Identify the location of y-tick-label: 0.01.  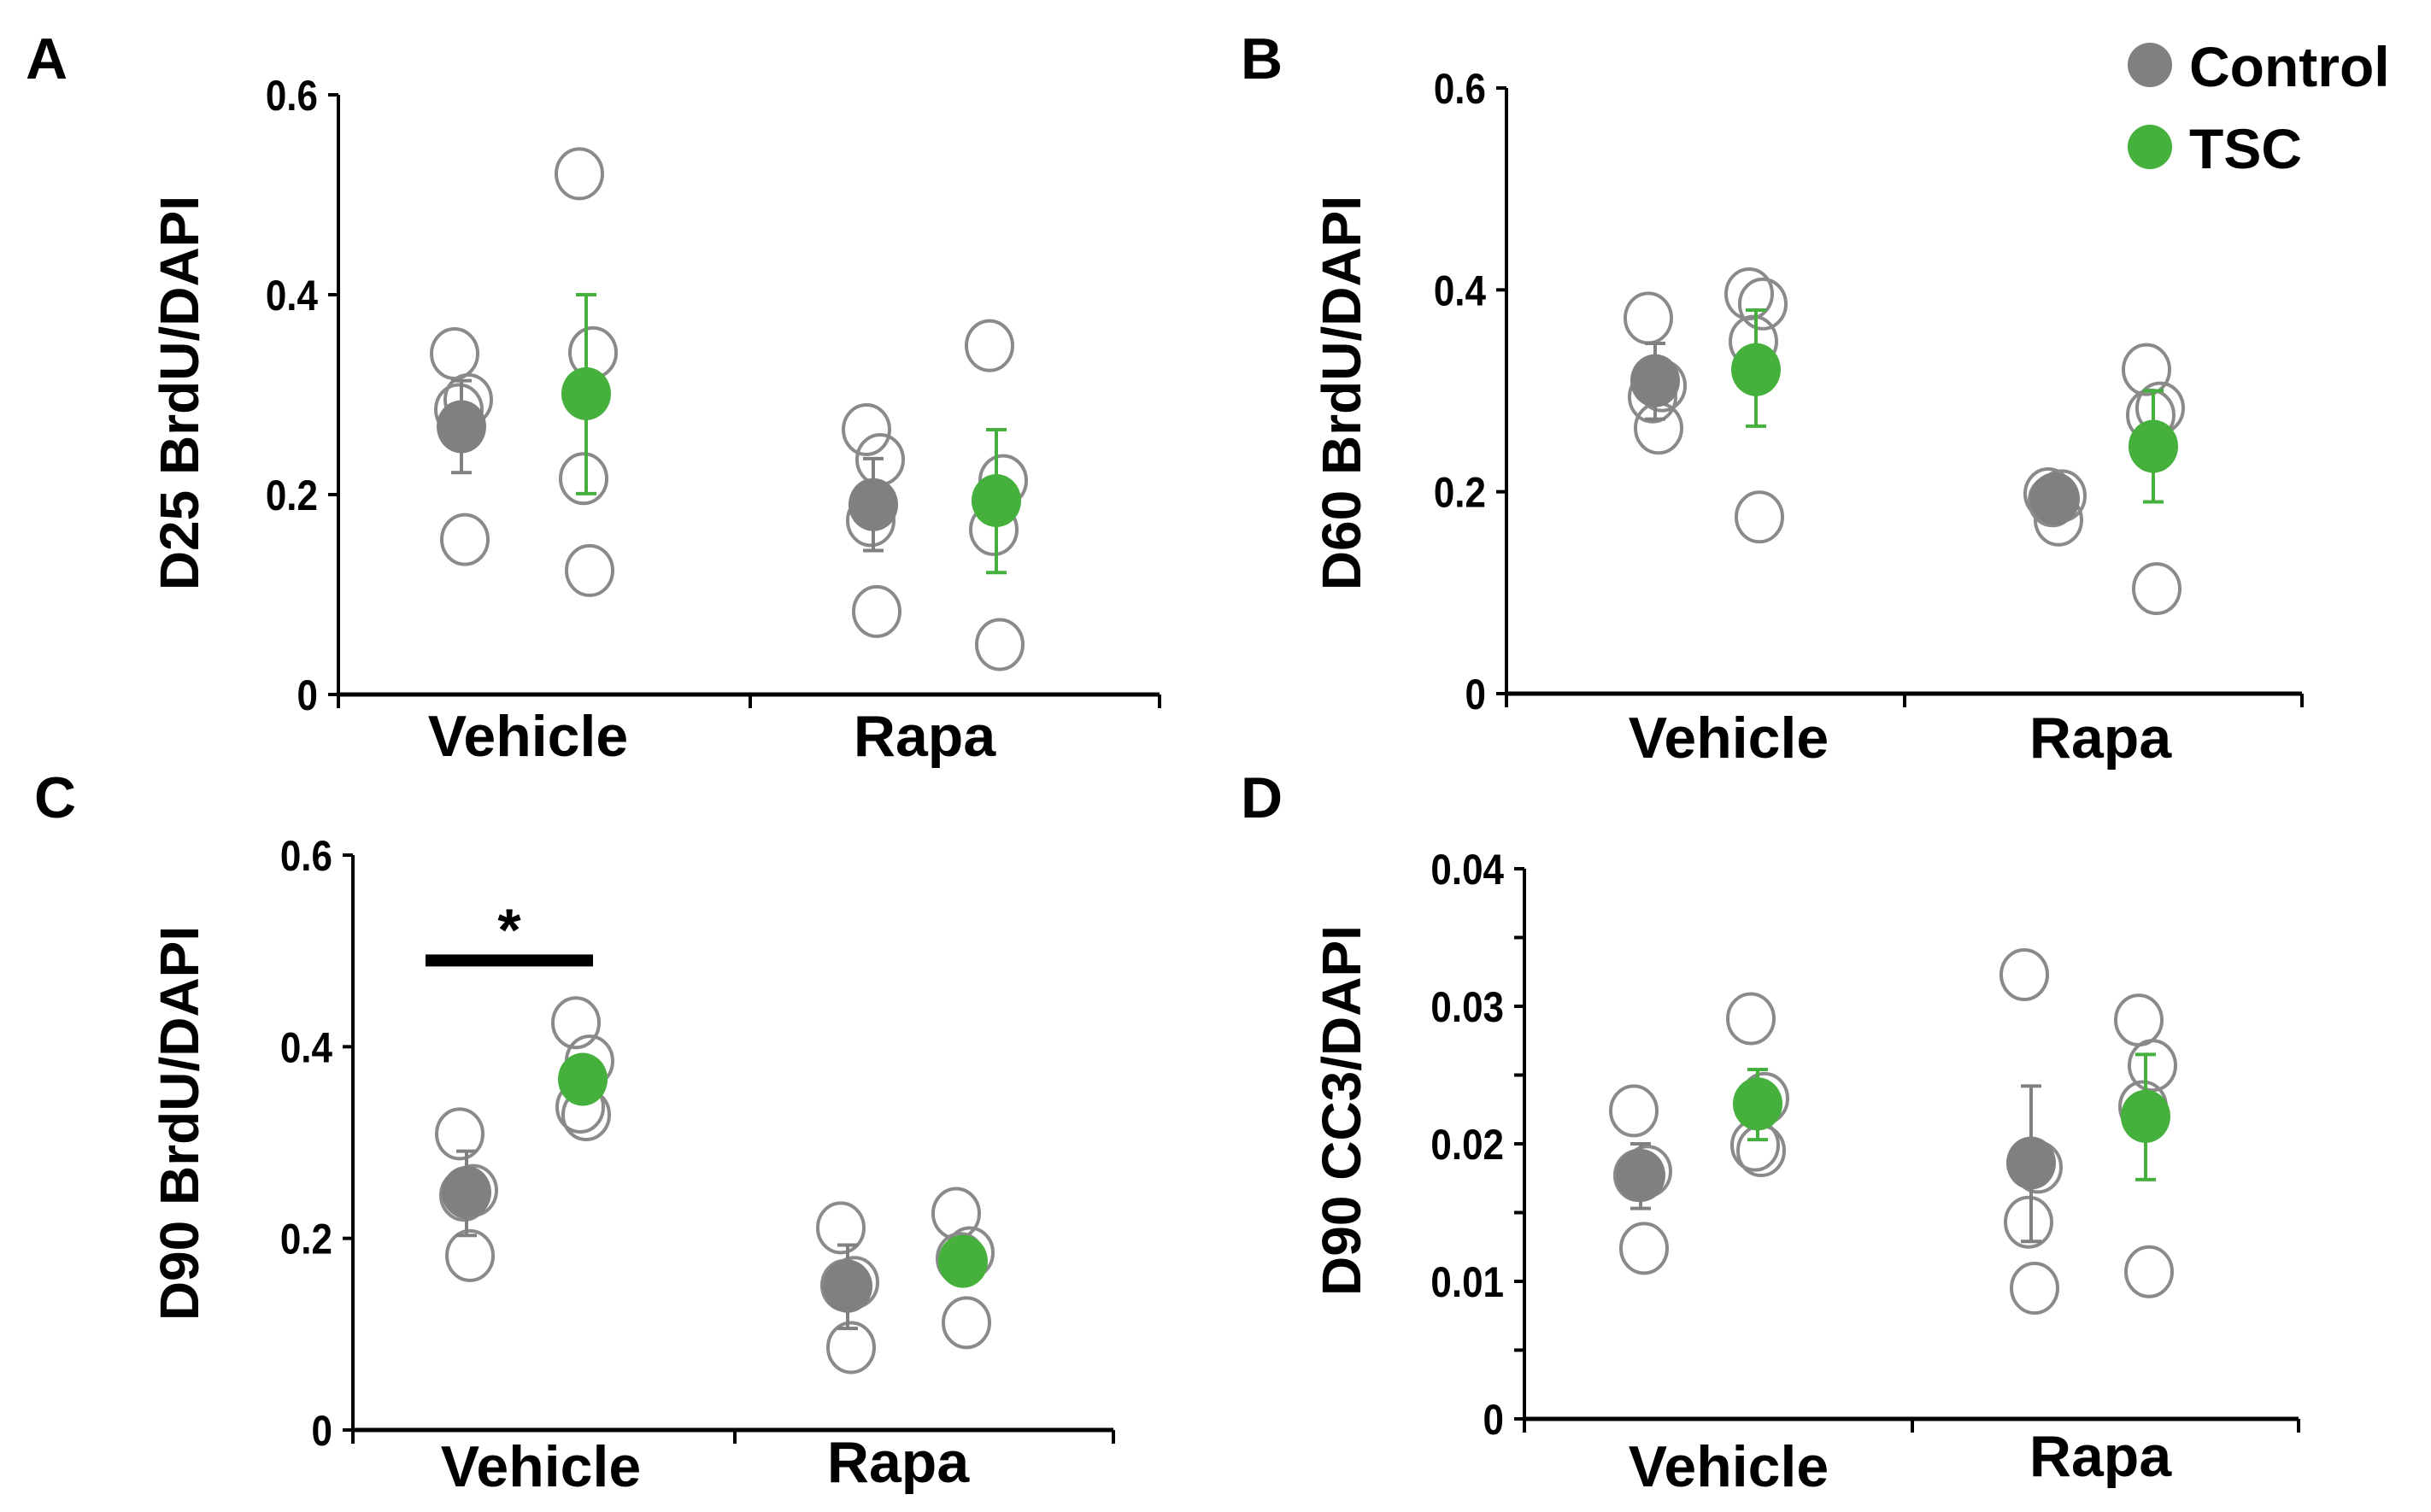
(1467, 1281).